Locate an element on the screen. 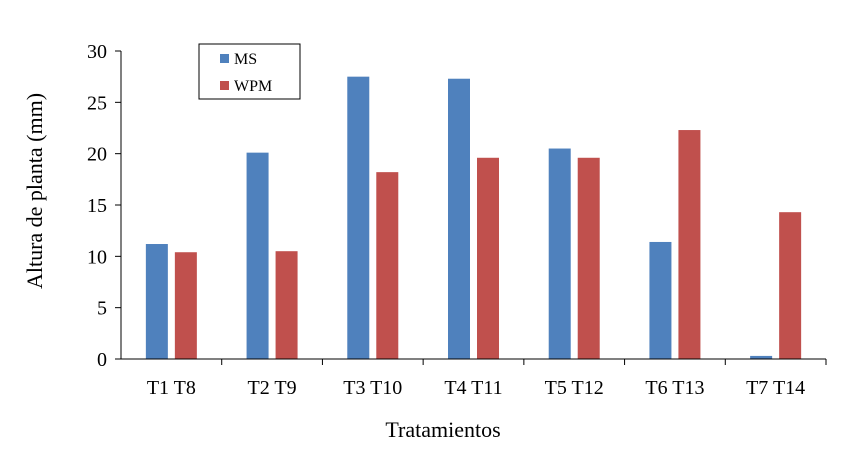  legend: MS WPM is located at coordinates (249, 71).